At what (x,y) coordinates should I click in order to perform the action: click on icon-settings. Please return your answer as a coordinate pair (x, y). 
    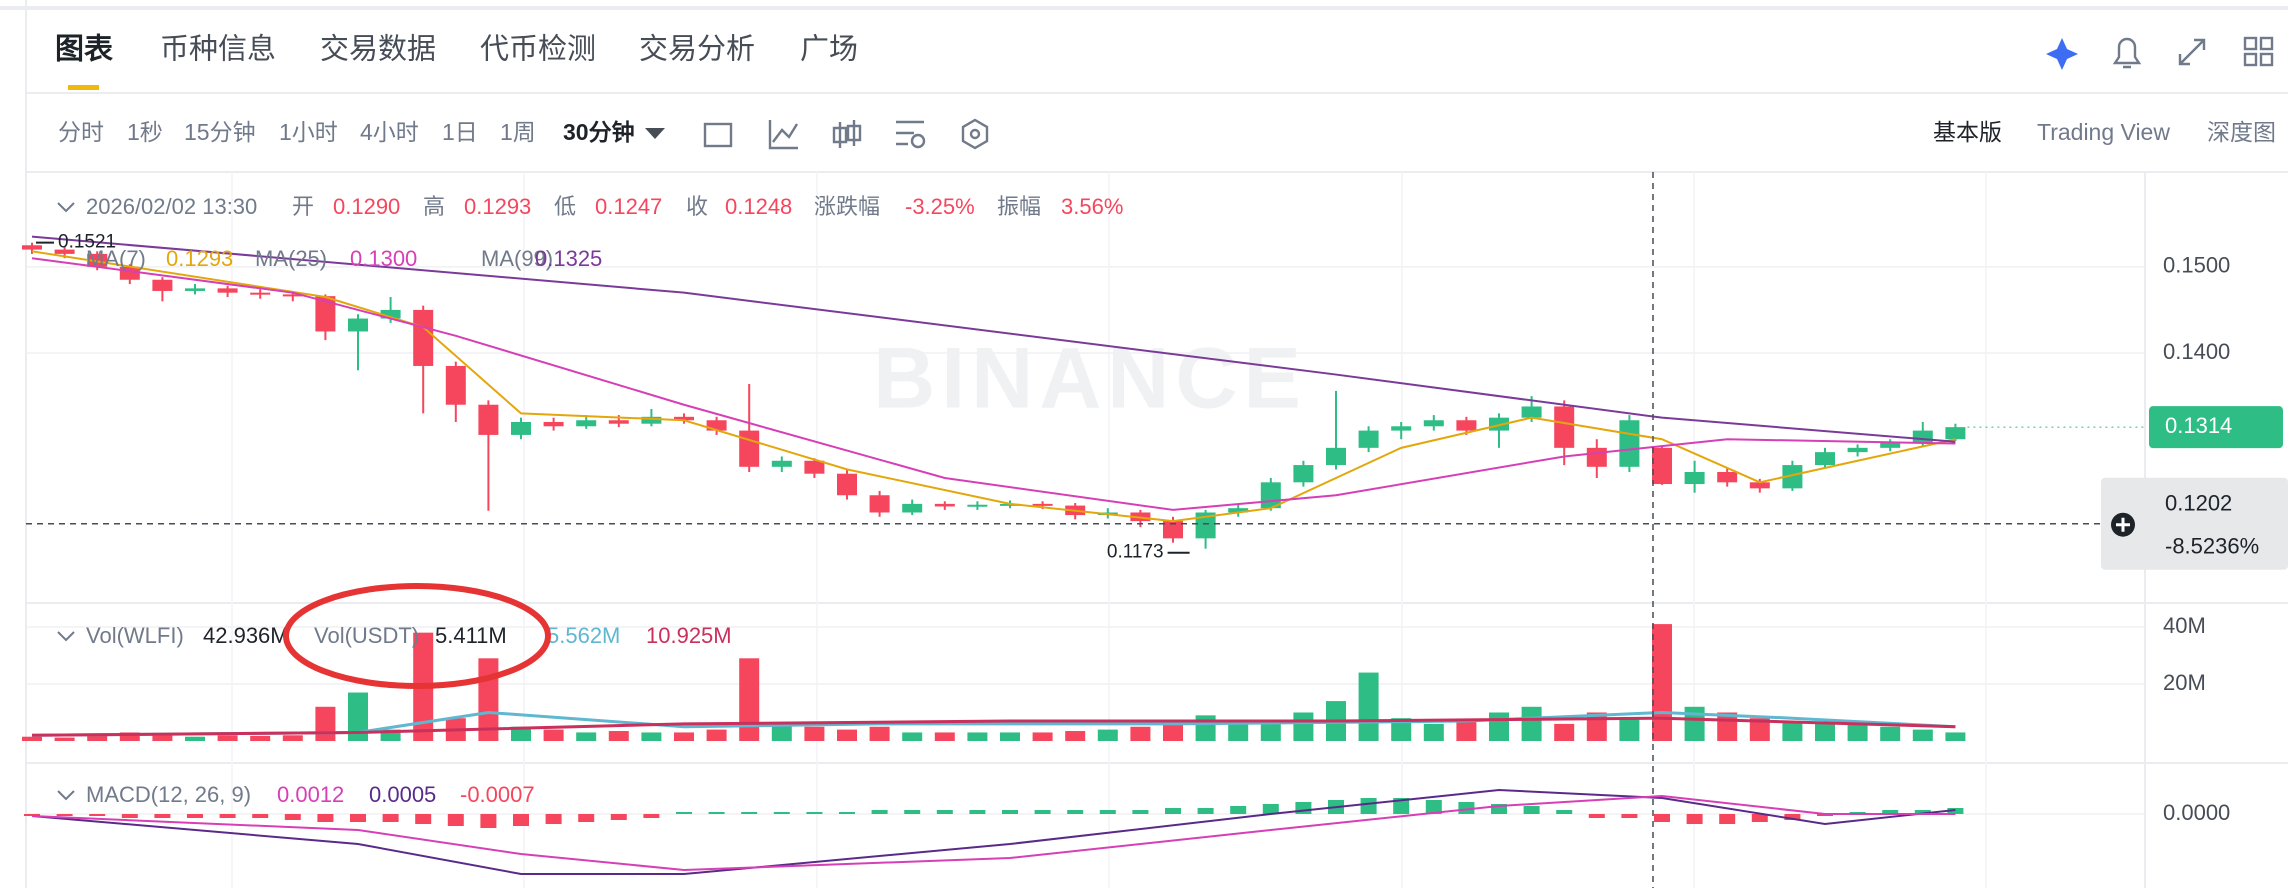
    Looking at the image, I should click on (910, 133).